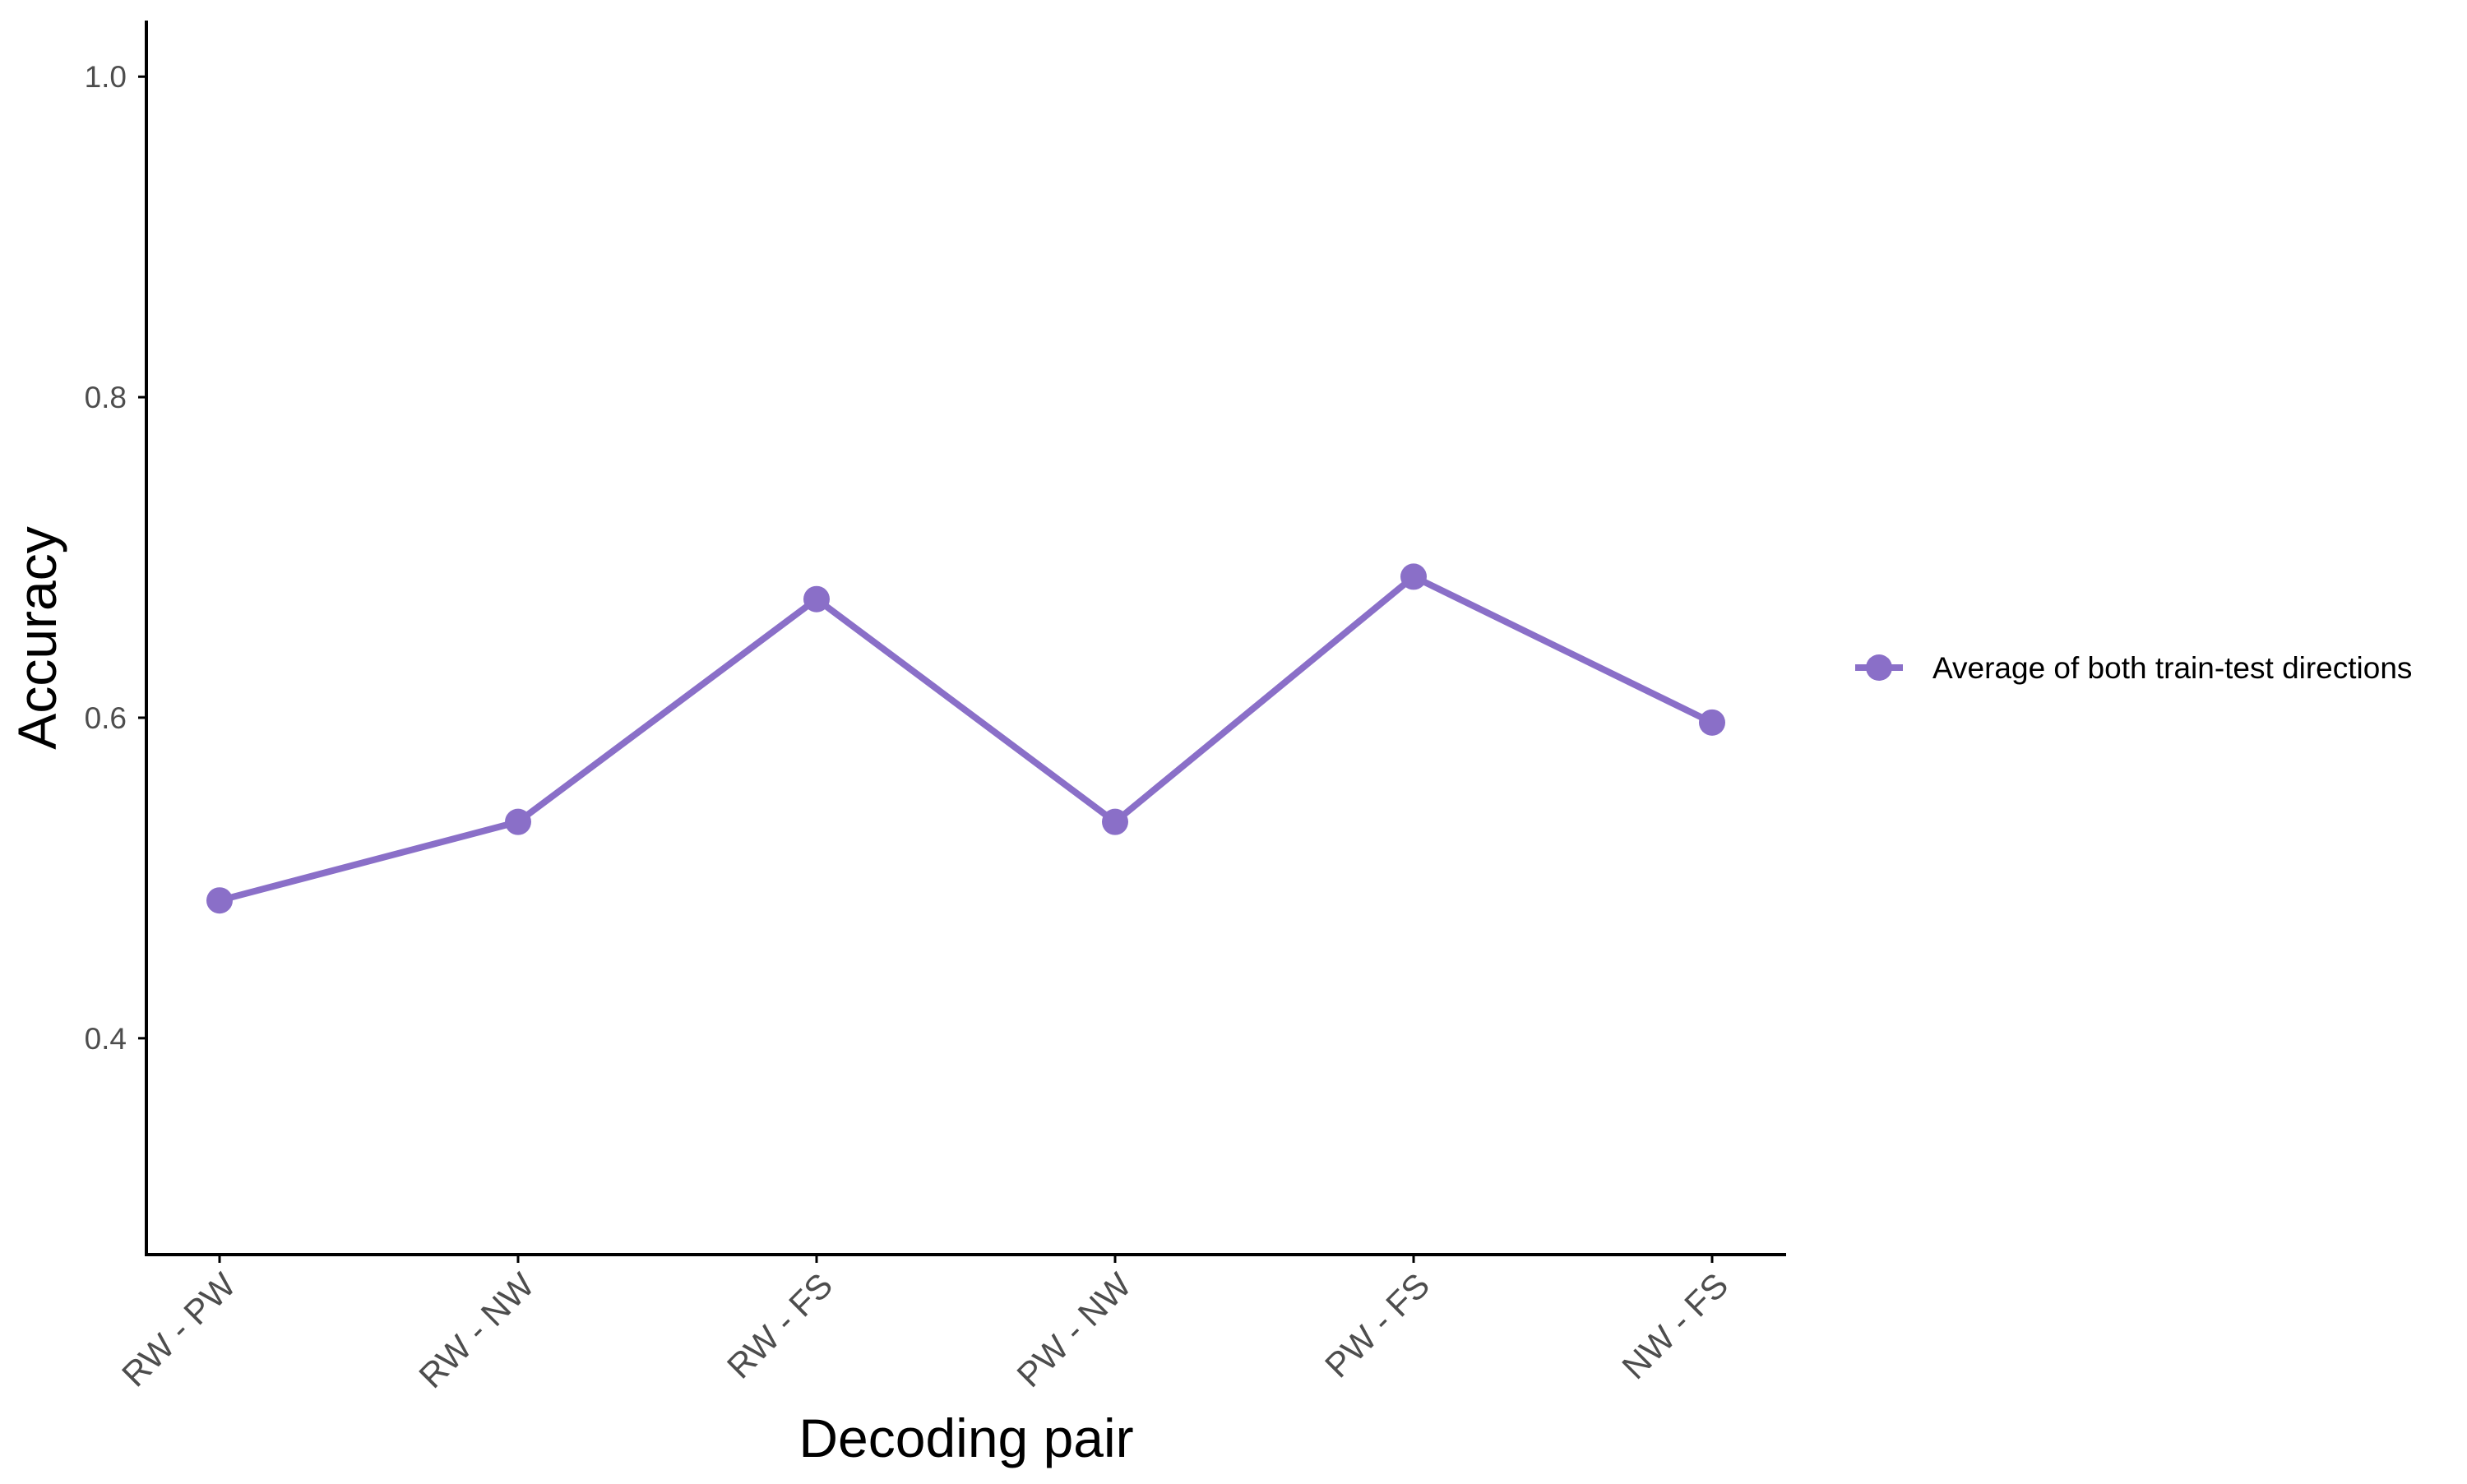 The height and width of the screenshot is (1484, 2467). I want to click on series-layer, so click(966, 739).